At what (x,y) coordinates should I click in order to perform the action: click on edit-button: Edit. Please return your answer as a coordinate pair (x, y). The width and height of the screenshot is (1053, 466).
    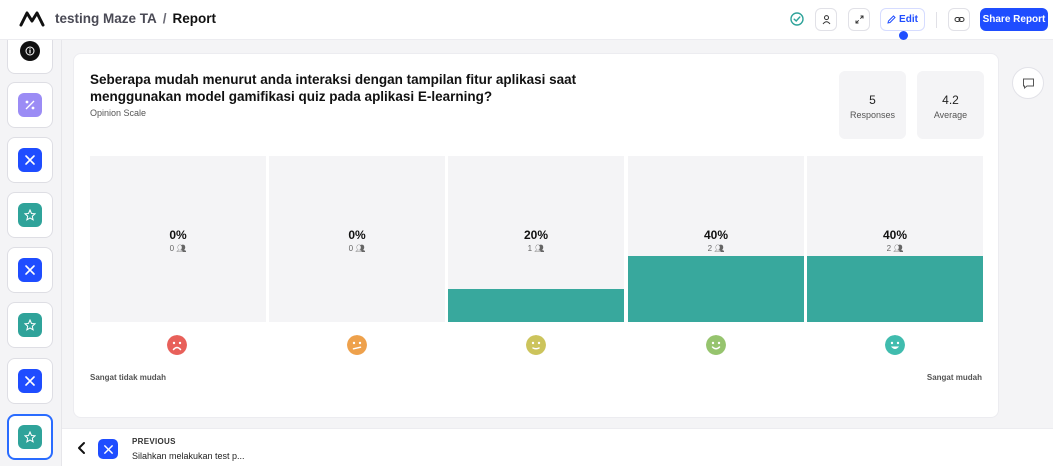
    Looking at the image, I should click on (902, 19).